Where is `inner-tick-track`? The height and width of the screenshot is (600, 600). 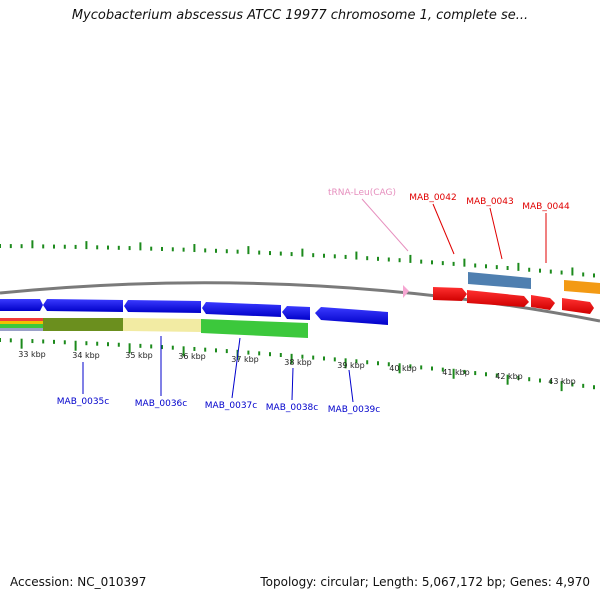 inner-tick-track is located at coordinates (297, 365).